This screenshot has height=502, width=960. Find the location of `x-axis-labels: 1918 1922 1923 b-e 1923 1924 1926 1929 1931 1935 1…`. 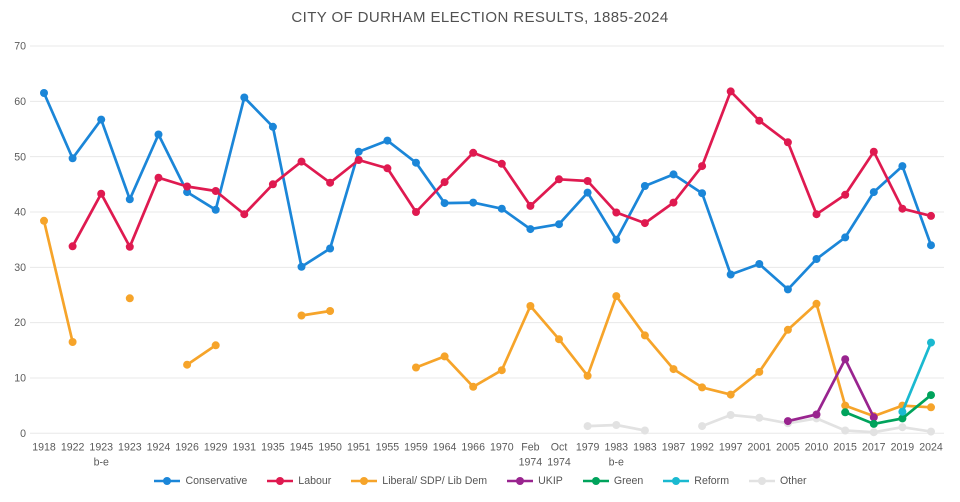

x-axis-labels: 1918 1922 1923 b-e 1923 1924 1926 1929 1931 1935 1… is located at coordinates (487, 455).